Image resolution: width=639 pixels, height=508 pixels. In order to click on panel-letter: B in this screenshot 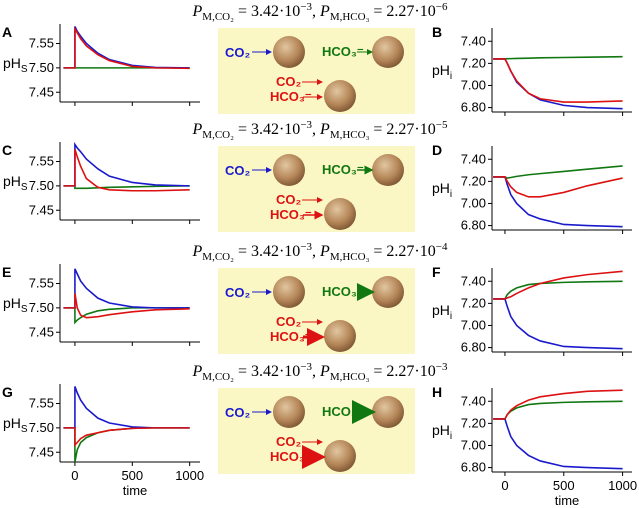, I will do `click(437, 32)`.